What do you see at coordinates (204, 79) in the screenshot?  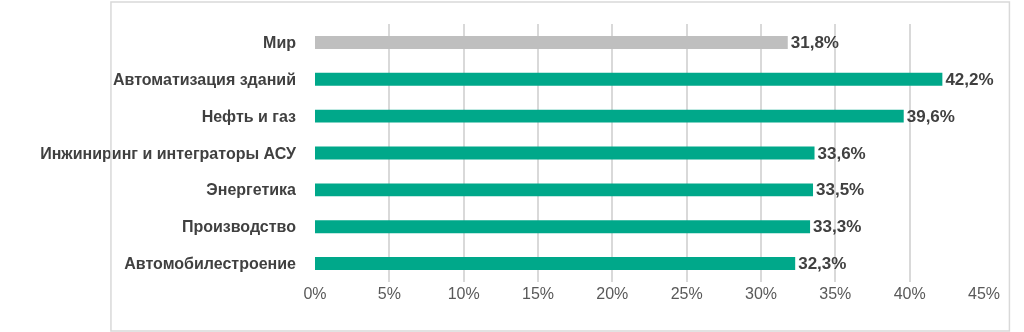 I see `y-tick-label: Автоматизация зданий` at bounding box center [204, 79].